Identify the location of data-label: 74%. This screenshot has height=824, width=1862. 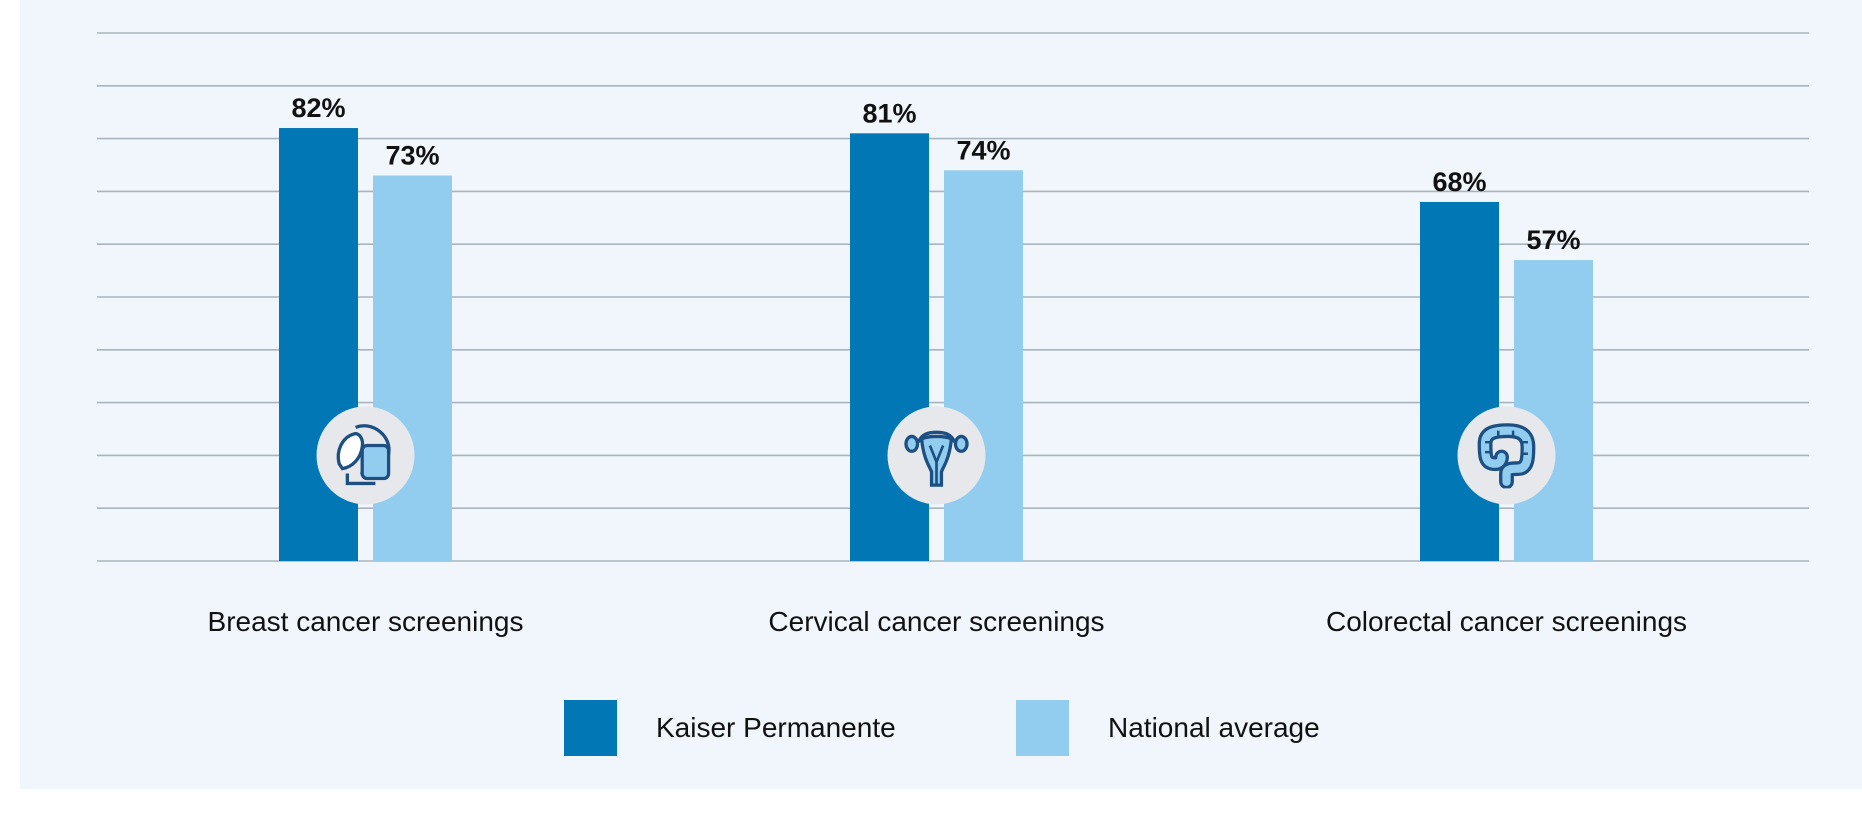
(983, 150).